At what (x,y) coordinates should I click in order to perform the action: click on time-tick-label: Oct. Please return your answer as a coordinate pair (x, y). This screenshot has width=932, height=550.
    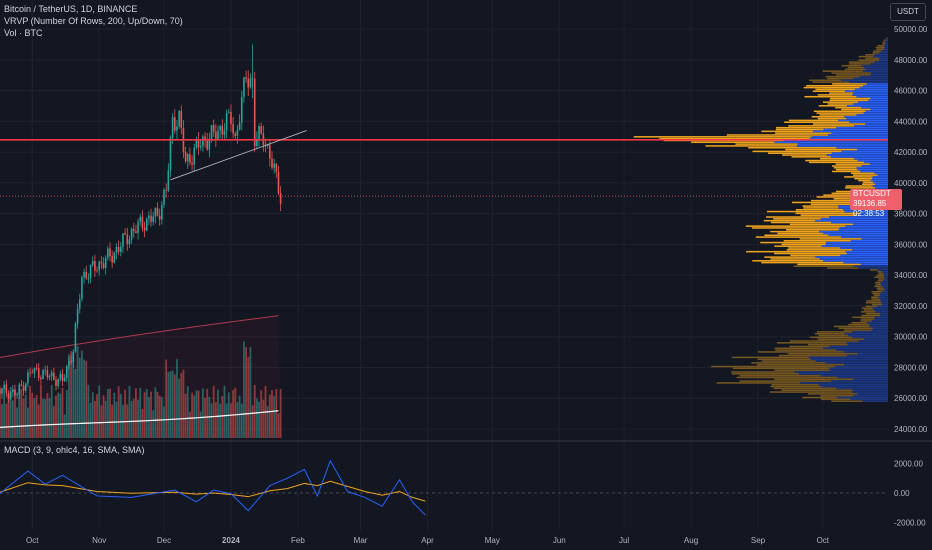
    Looking at the image, I should click on (32, 540).